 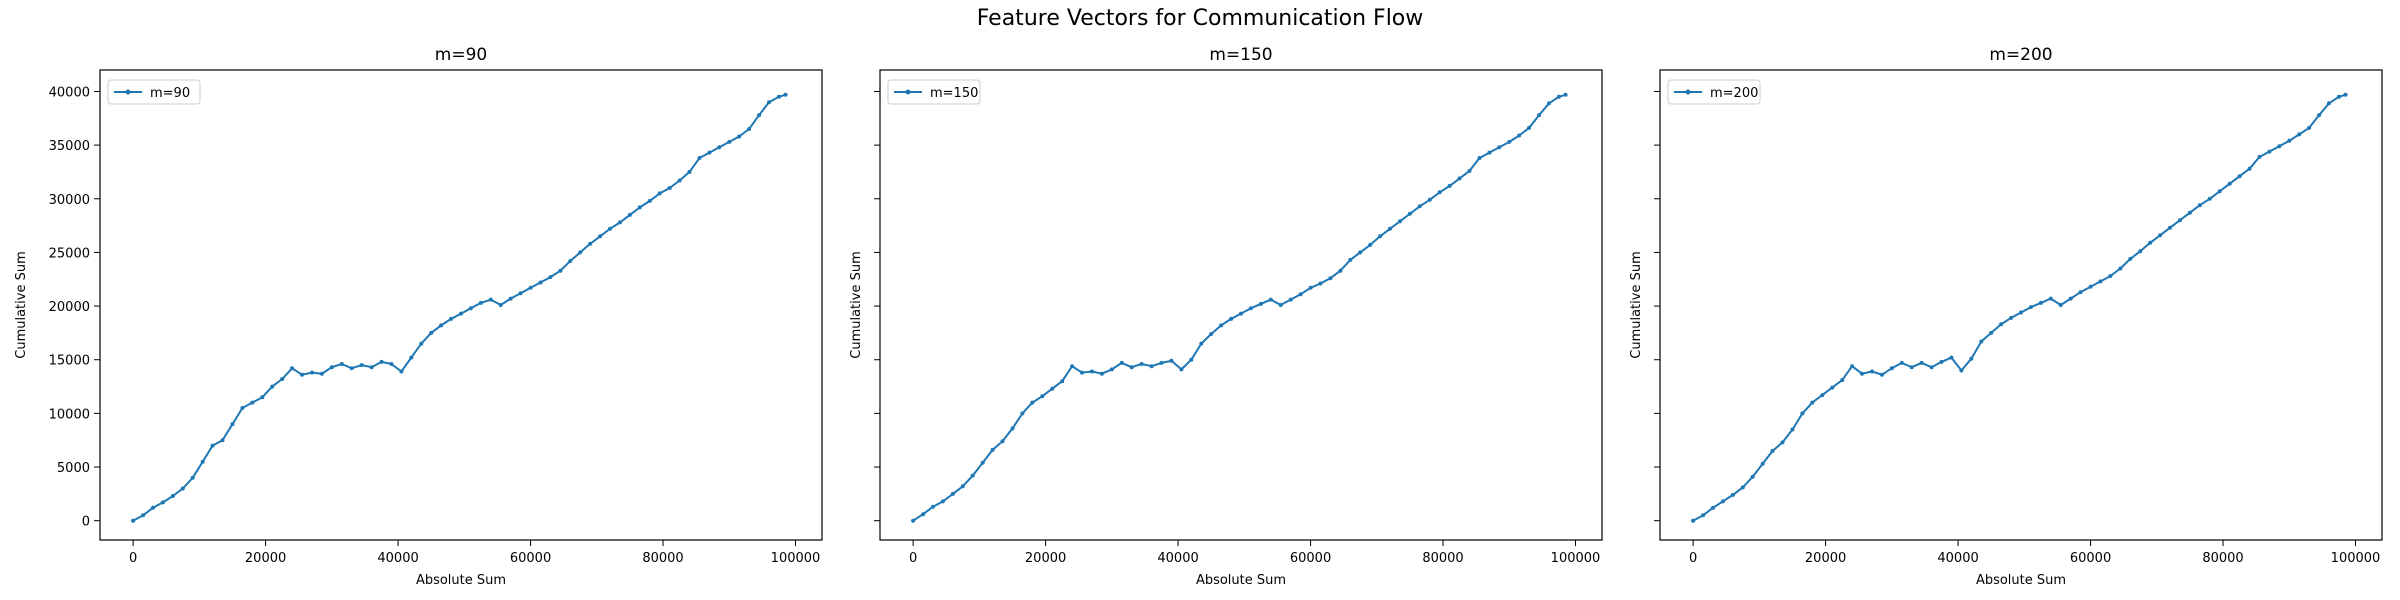 What do you see at coordinates (796, 558) in the screenshot?
I see `x-tick-label: 100000` at bounding box center [796, 558].